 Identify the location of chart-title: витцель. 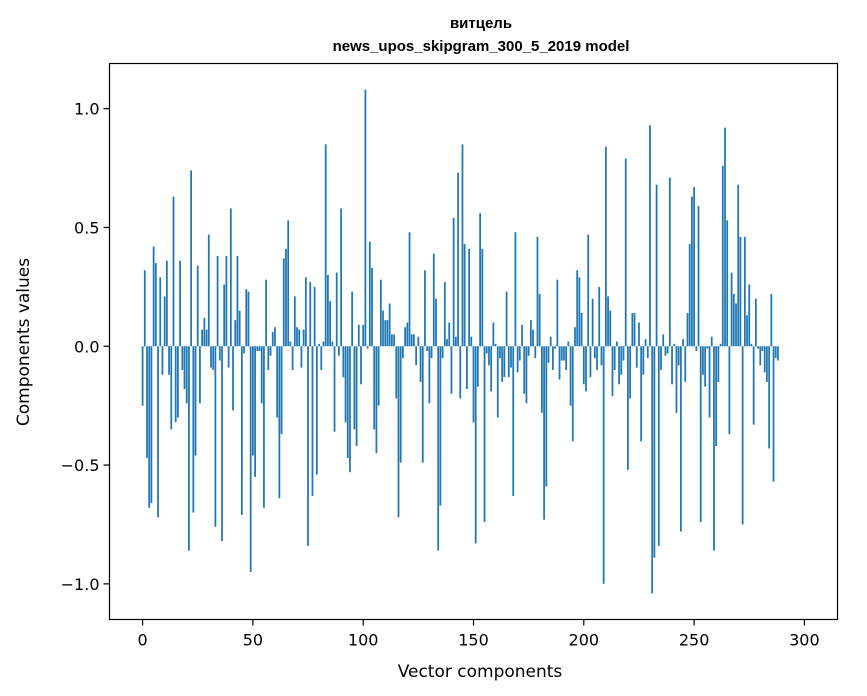
(481, 23).